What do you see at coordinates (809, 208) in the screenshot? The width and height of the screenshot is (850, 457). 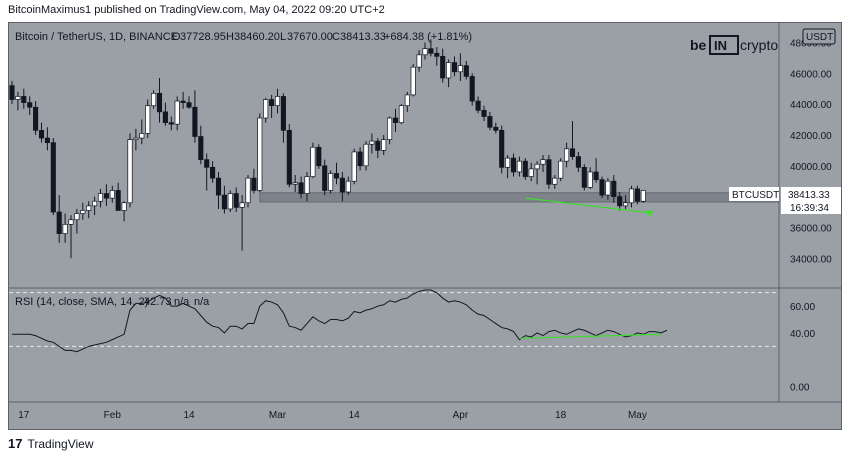 I see `price-tag-countdown: 16:39:34` at bounding box center [809, 208].